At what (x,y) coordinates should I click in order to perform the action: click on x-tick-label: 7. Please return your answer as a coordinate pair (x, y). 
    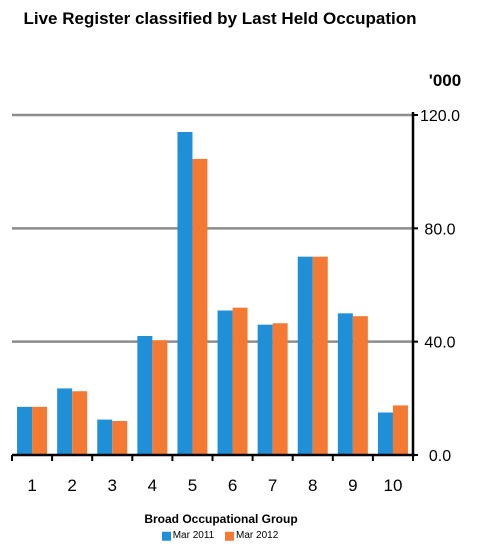
    Looking at the image, I should click on (272, 485).